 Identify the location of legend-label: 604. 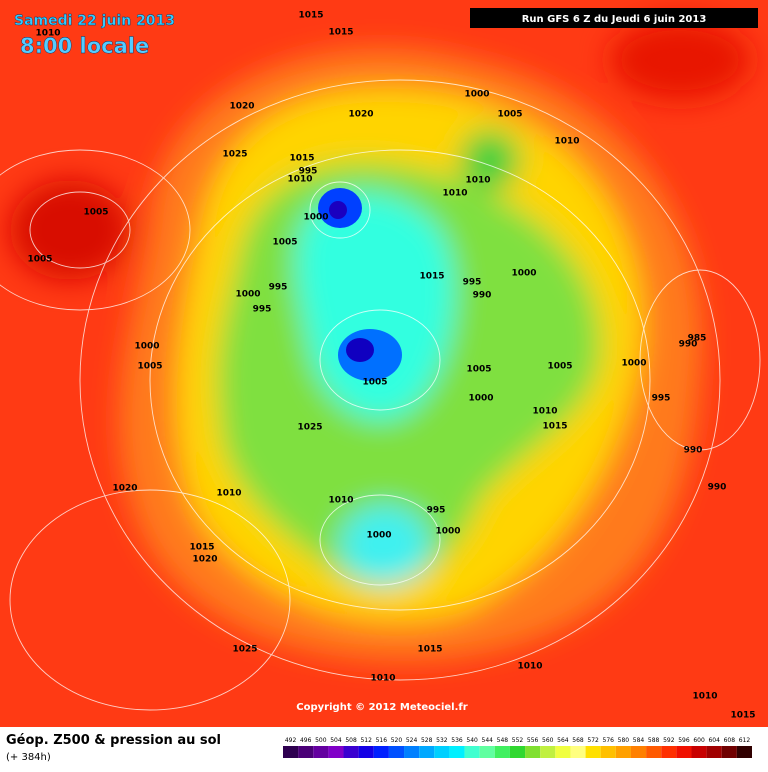
(714, 740).